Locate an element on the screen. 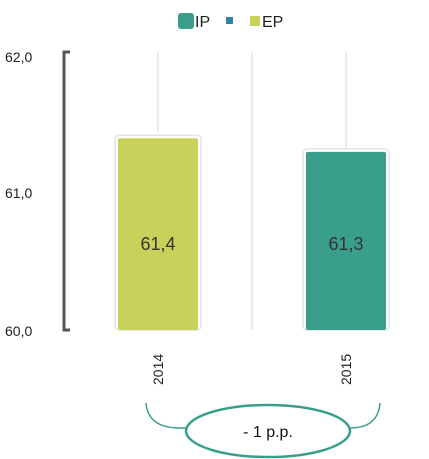 The height and width of the screenshot is (459, 429). data-label-2014: 61,4 is located at coordinates (157, 244).